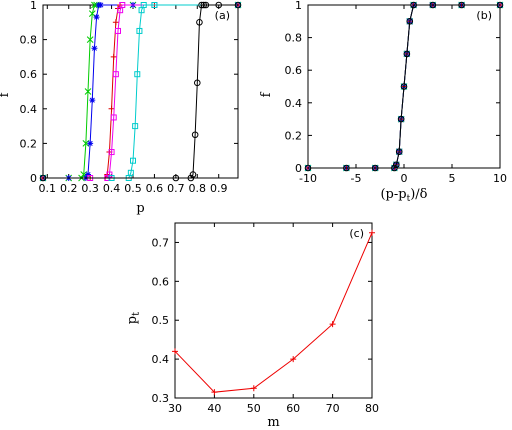  I want to click on x-tick-label: 0.5, so click(133, 188).